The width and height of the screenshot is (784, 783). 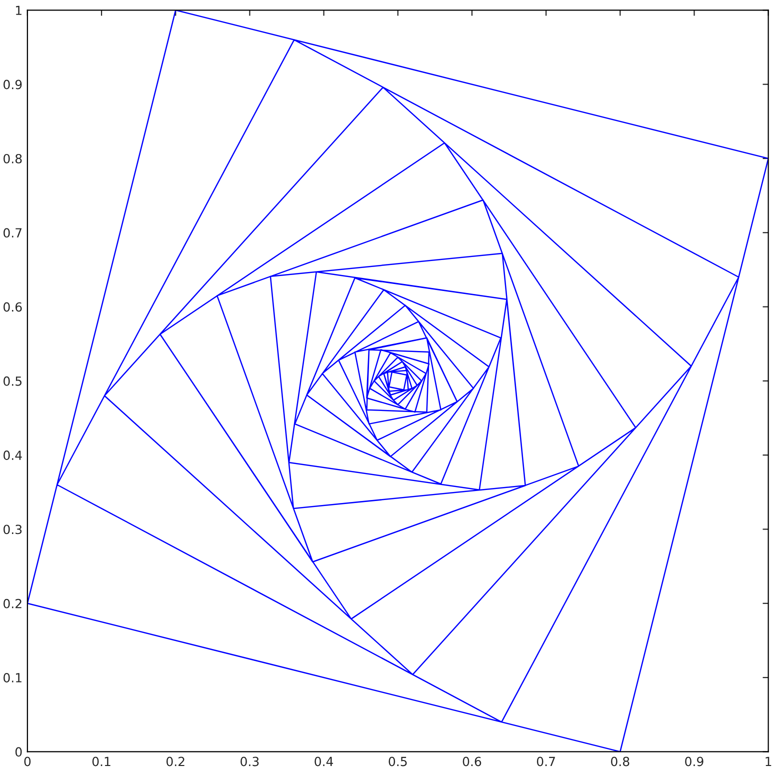 What do you see at coordinates (545, 761) in the screenshot?
I see `x-tick-label: 0.7` at bounding box center [545, 761].